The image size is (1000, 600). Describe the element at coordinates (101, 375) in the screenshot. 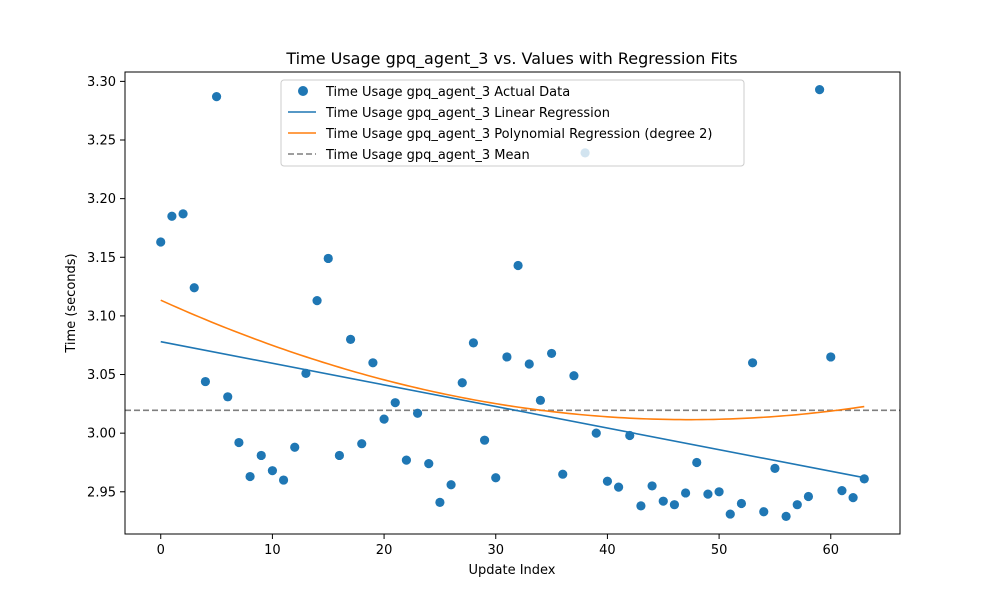

I see `y-tick-label: 3.05` at that location.